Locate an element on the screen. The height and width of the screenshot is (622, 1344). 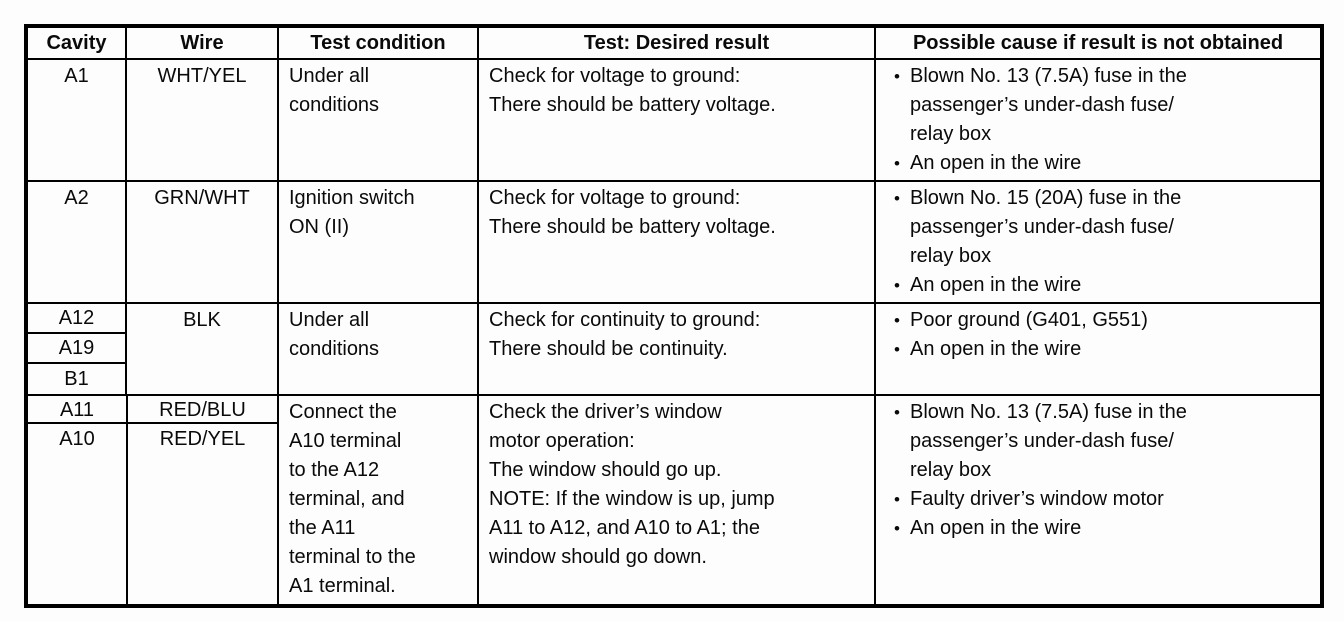
column-header-cavity: Cavity is located at coordinates (76, 42).